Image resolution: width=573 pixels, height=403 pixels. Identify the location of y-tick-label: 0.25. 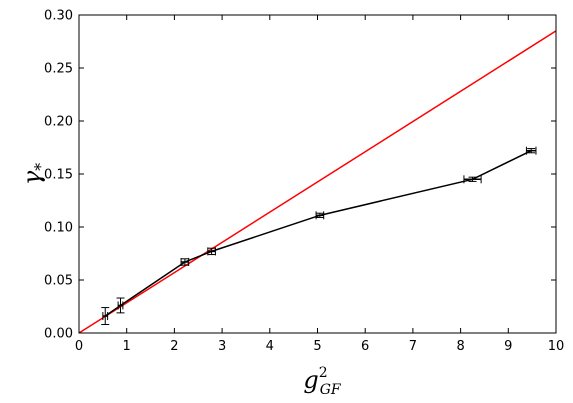
(58, 69).